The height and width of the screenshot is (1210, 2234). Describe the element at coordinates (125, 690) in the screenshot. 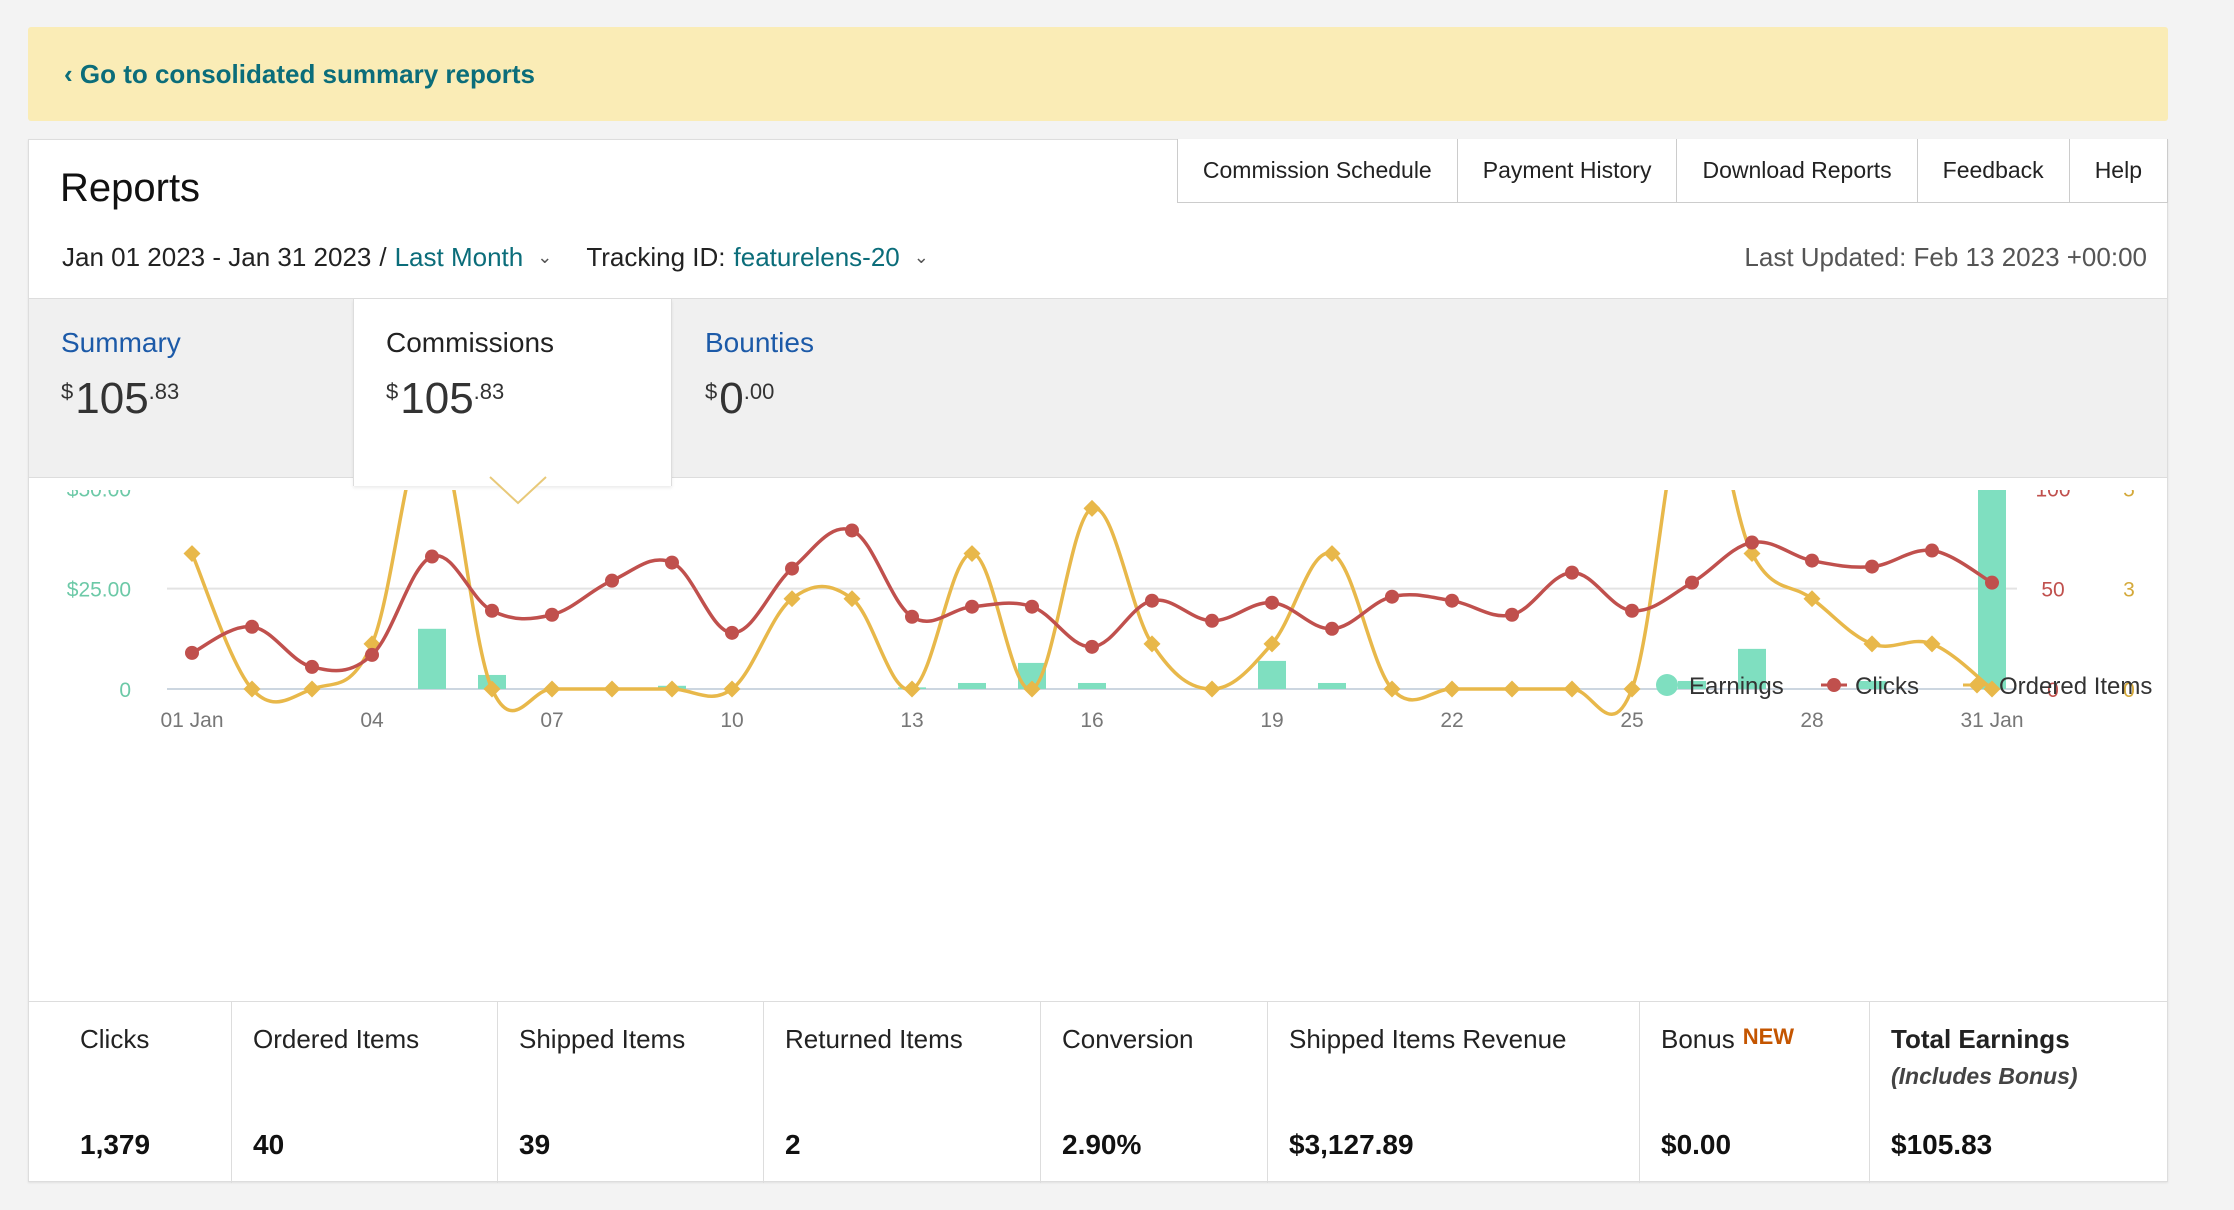

I see `y-left-tick-label: 0` at that location.